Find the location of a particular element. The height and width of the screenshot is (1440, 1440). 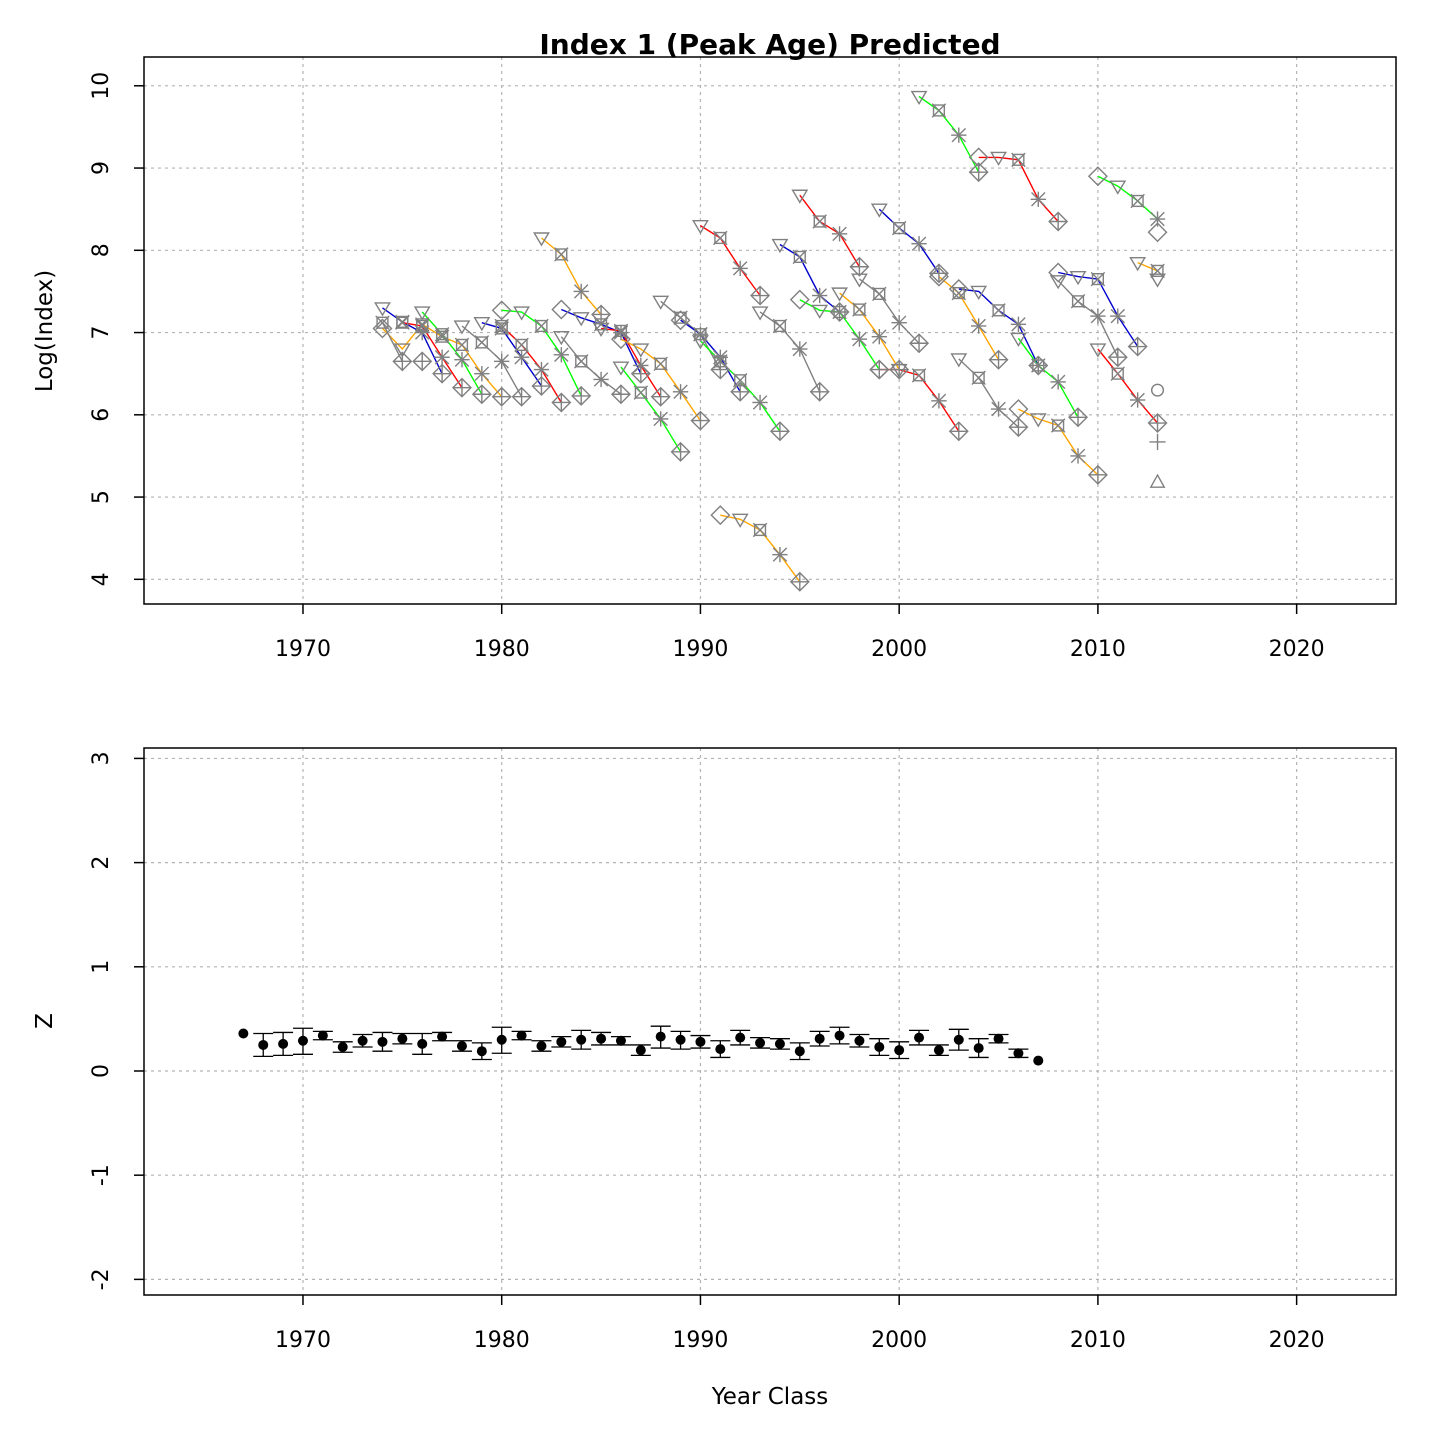

top-y-axis-label: Log(Index) is located at coordinates (45, 331).